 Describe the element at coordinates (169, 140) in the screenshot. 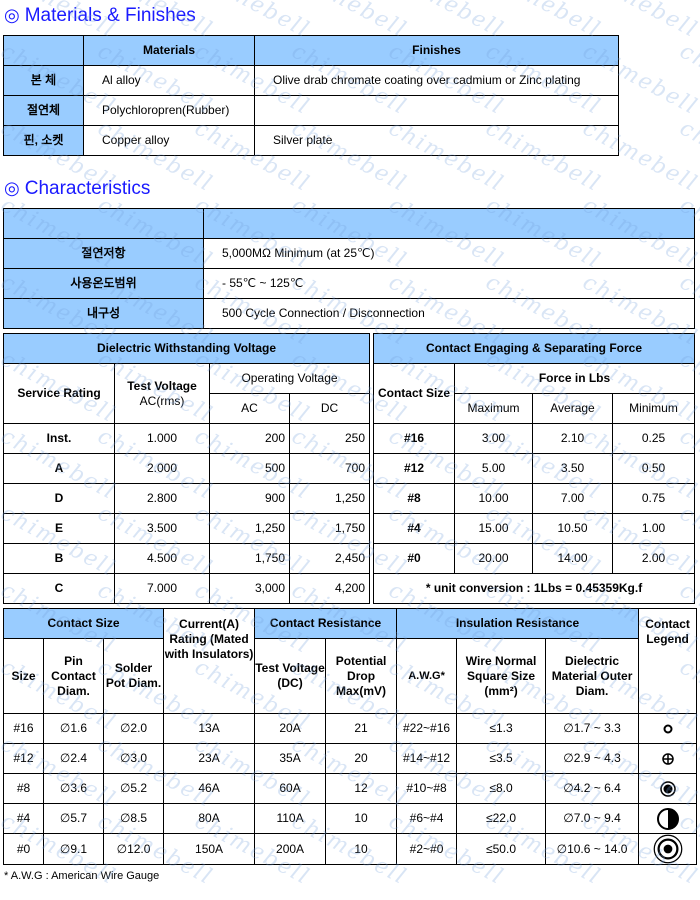

I see `material-cell: Copper alloy` at that location.